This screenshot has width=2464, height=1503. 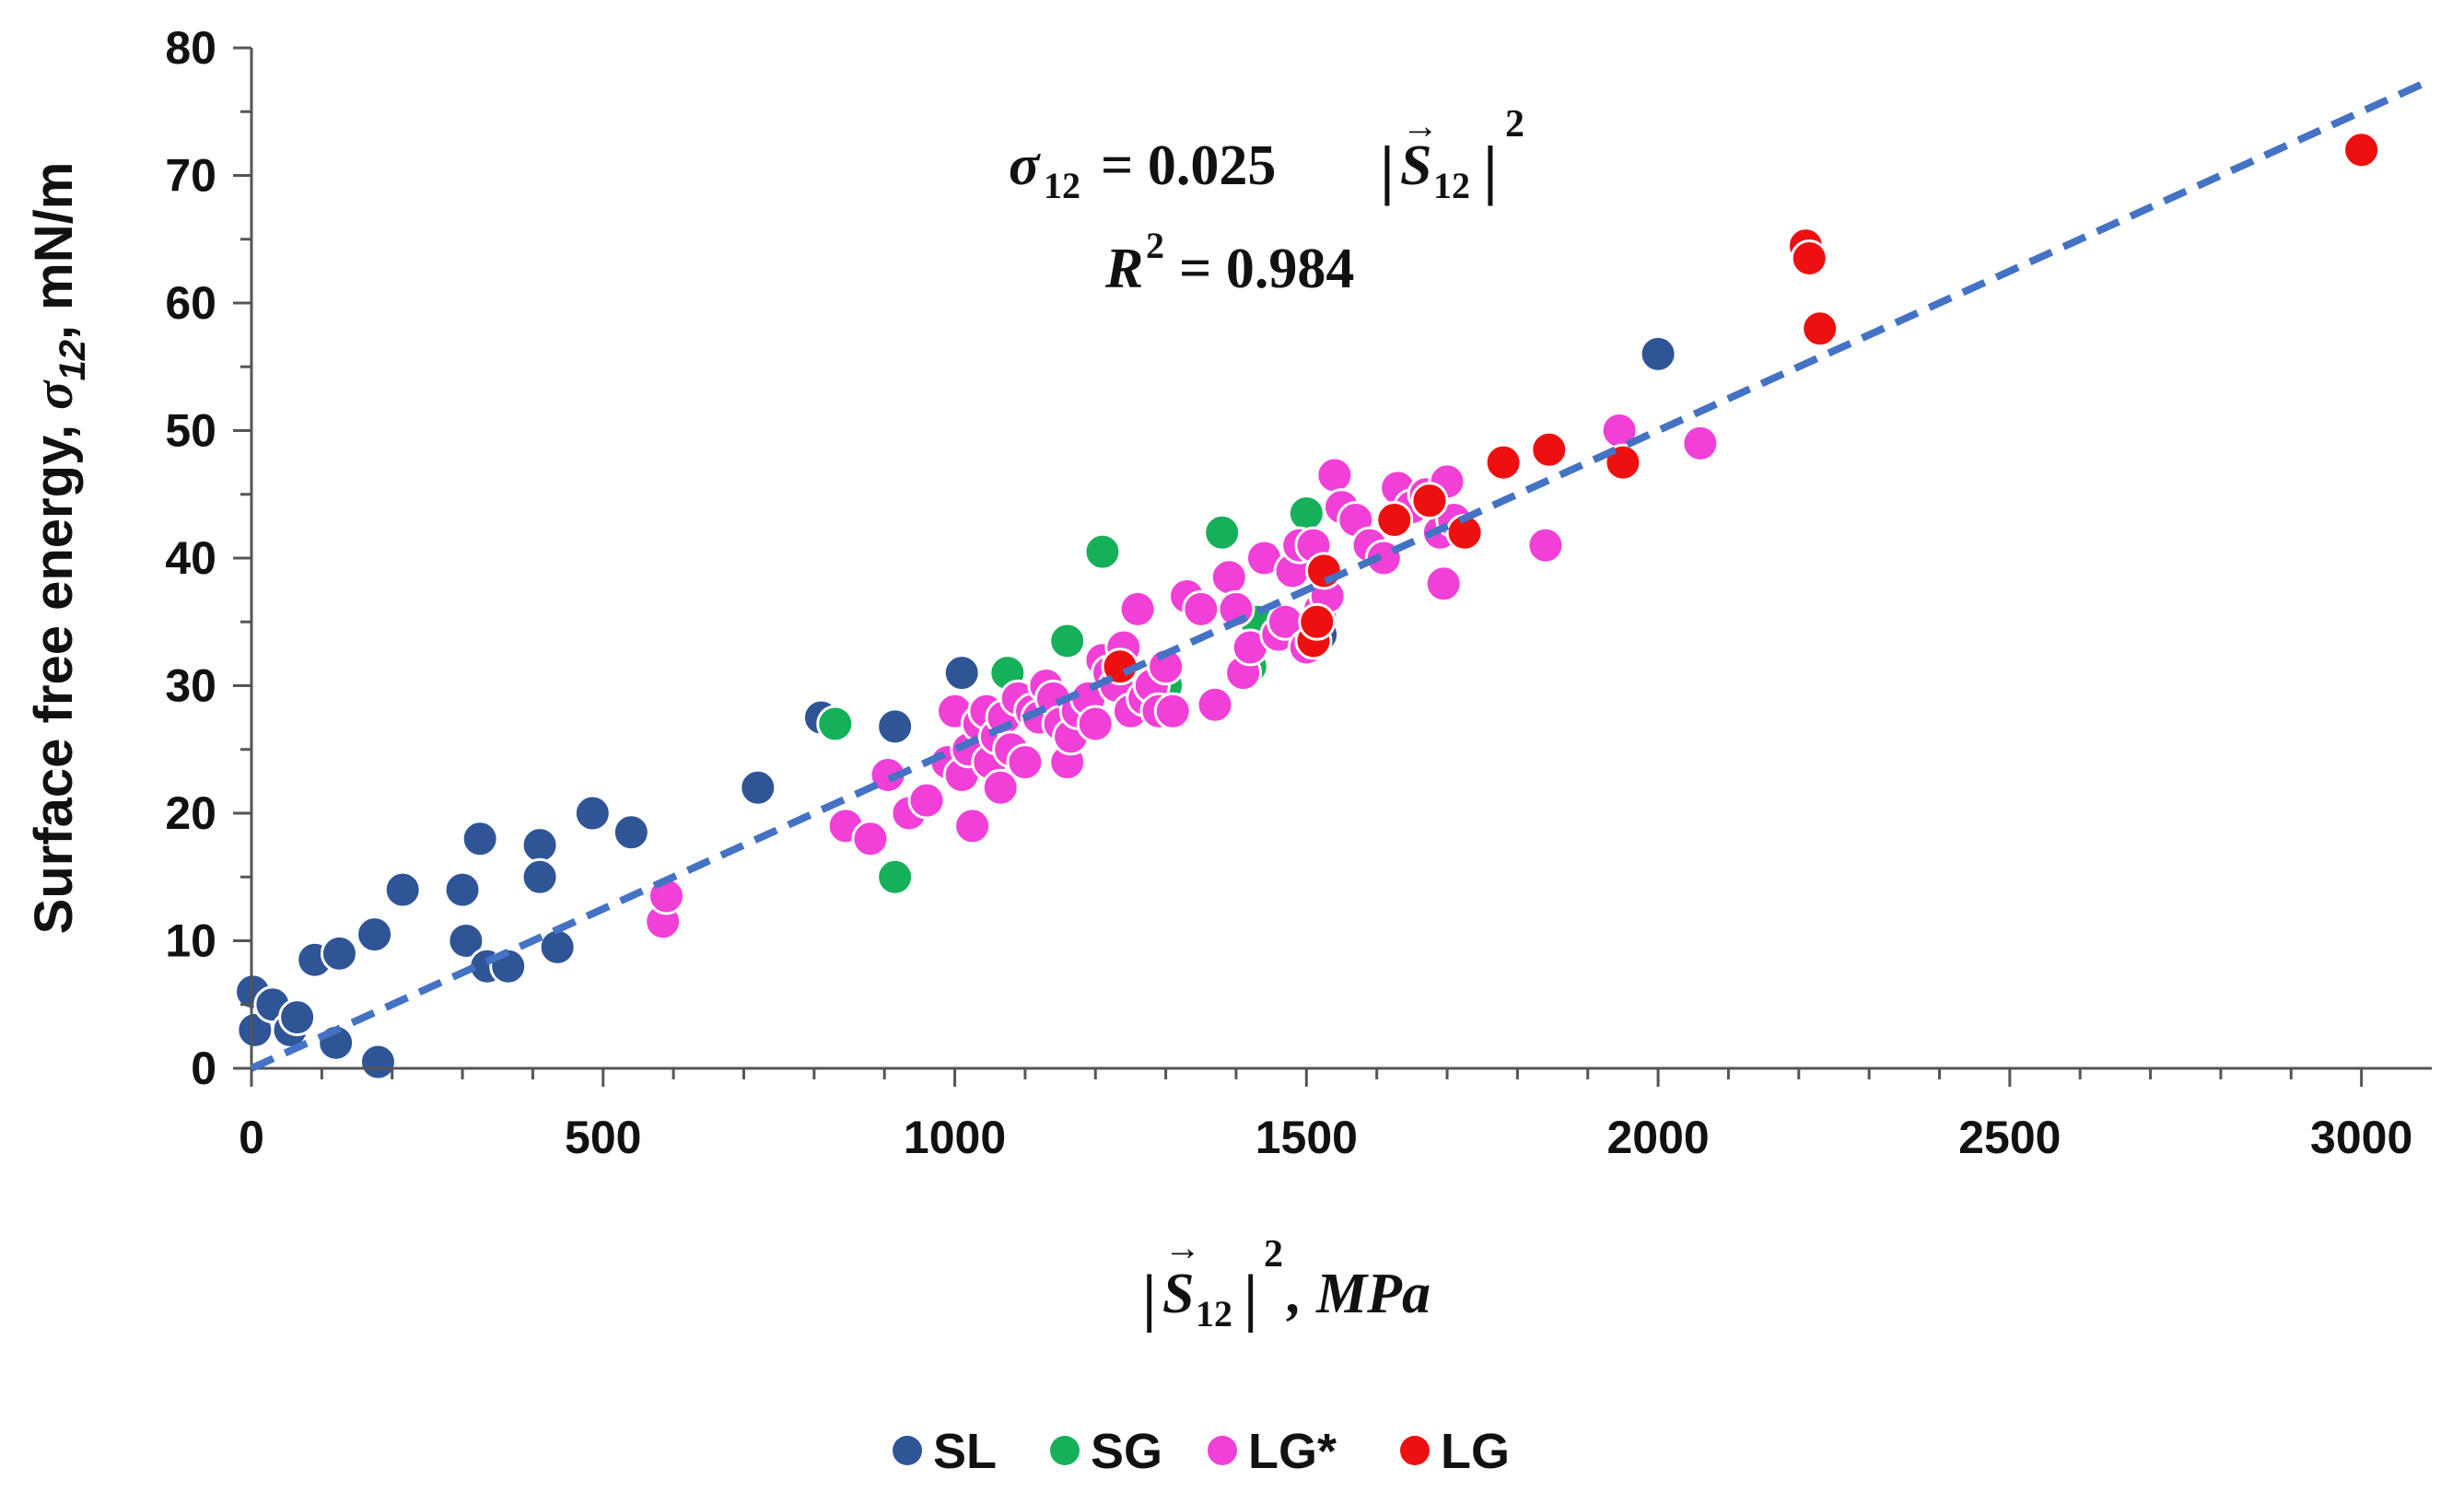 I want to click on equation-sigma-subscript: 12, so click(x=1062, y=185).